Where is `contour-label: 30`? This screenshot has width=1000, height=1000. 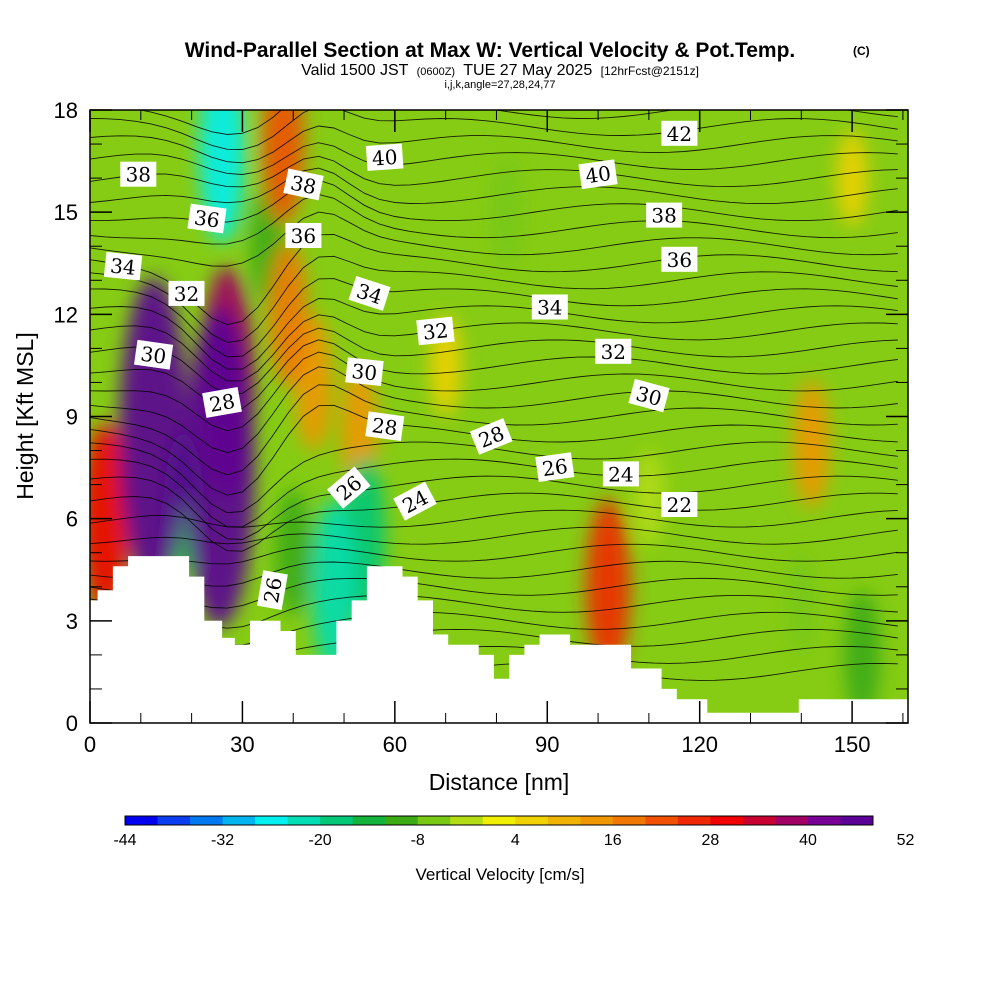
contour-label: 30 is located at coordinates (649, 395).